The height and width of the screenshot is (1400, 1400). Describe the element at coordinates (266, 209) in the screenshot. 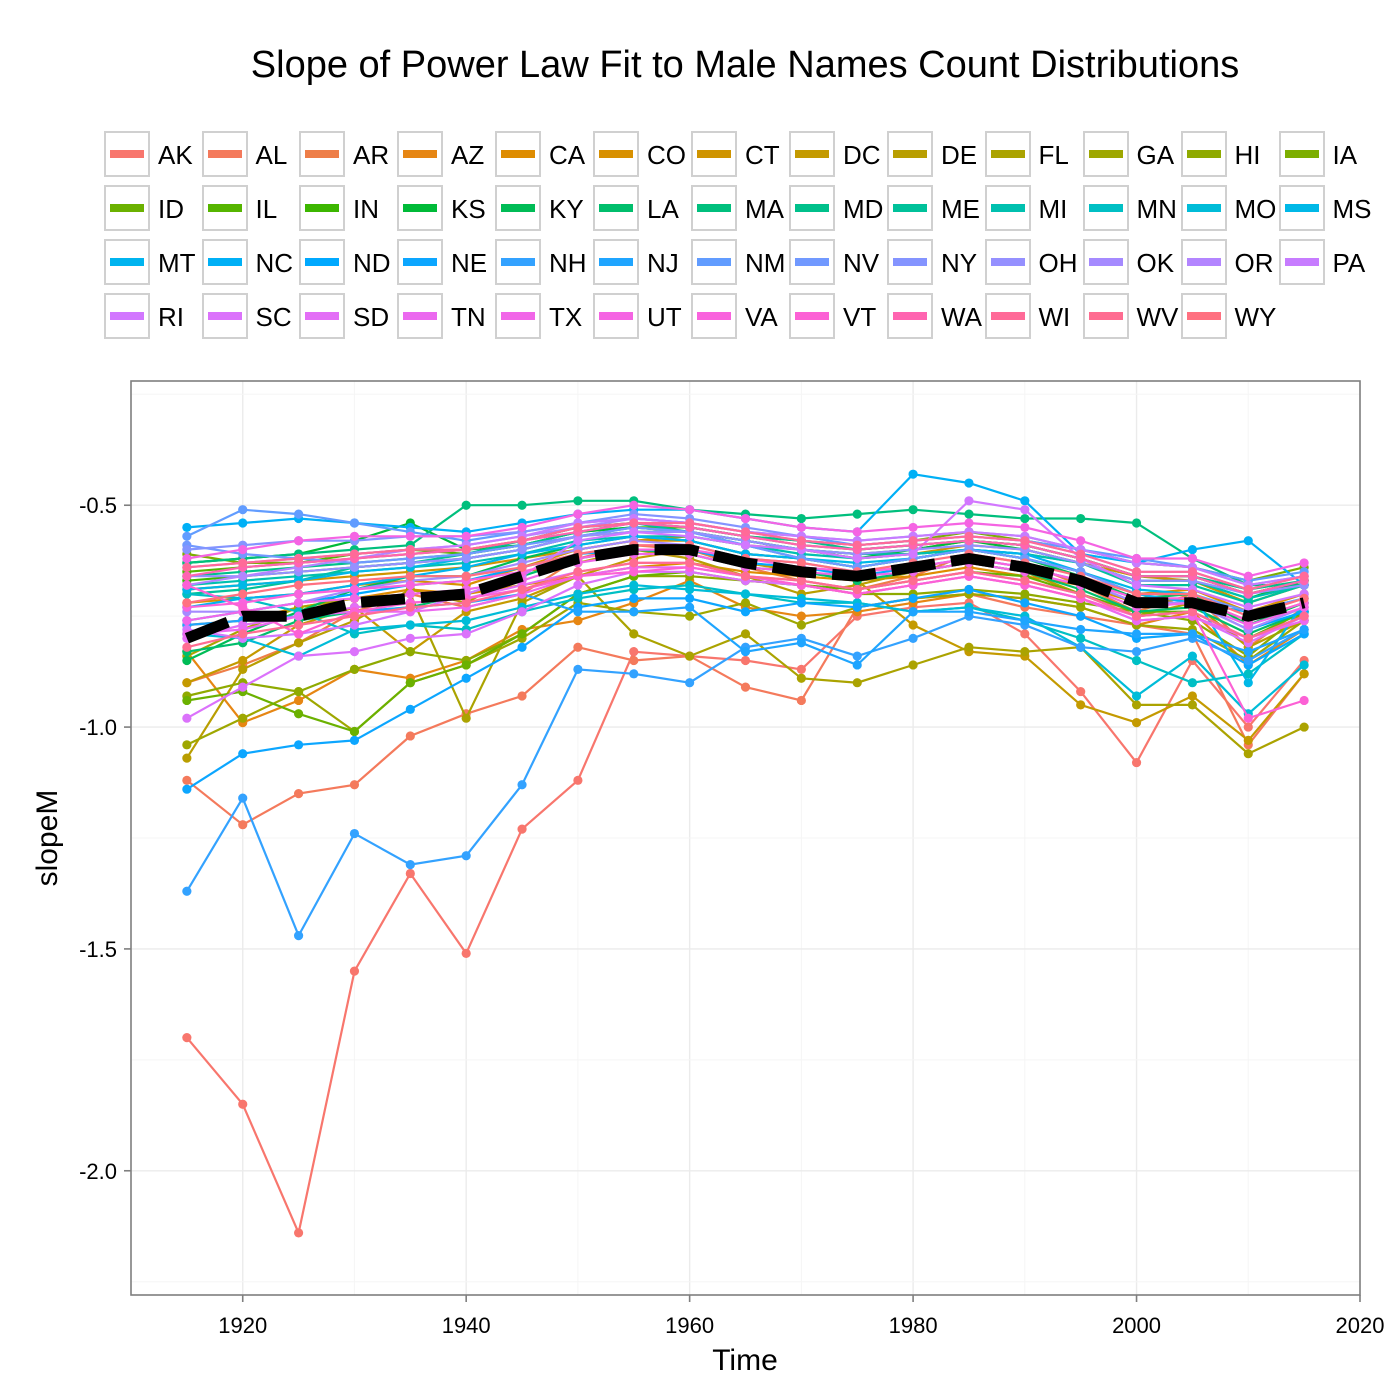

I see `legend-label: IL` at that location.